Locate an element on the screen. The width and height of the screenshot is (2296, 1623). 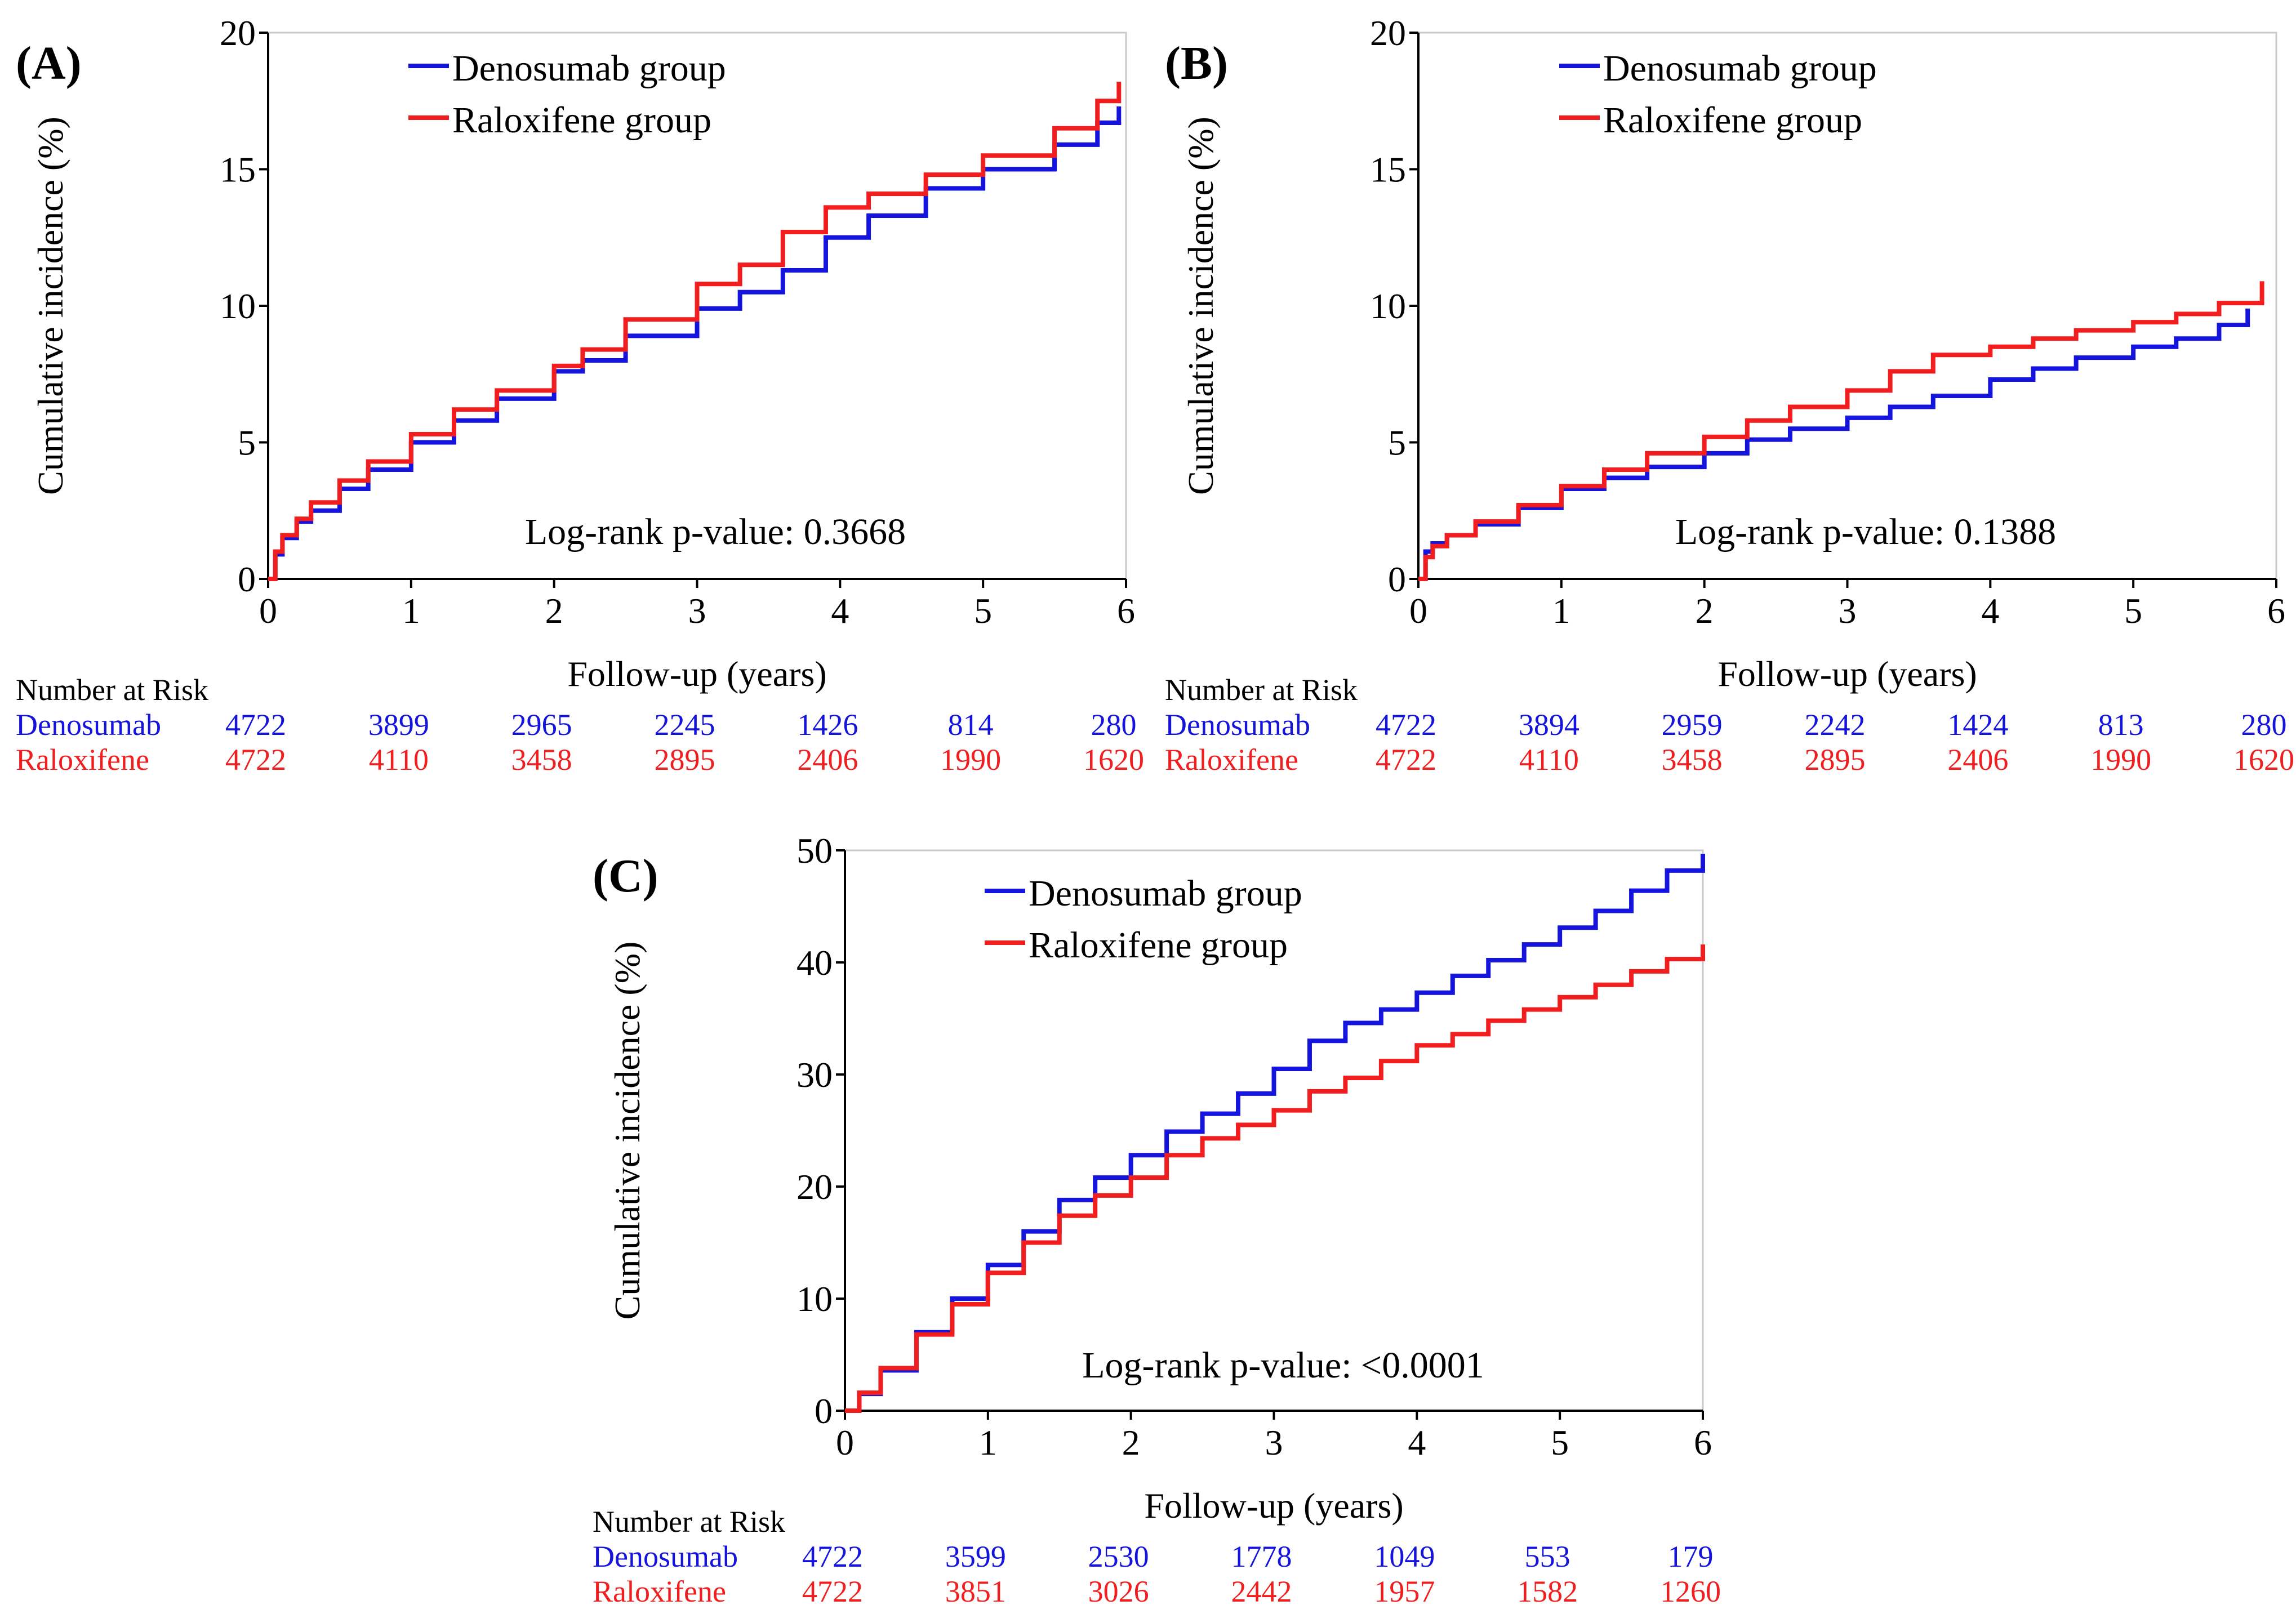
risk-value: 2965 is located at coordinates (541, 725).